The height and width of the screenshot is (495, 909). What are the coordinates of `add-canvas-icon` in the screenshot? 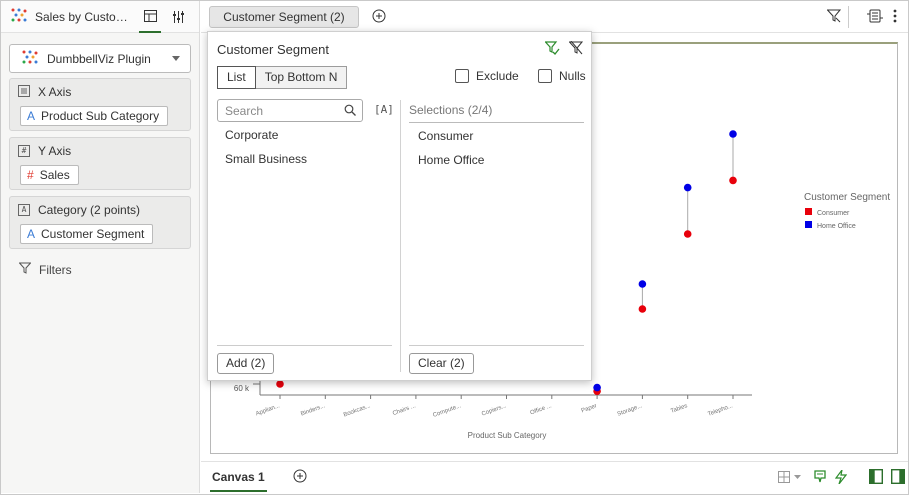 It's located at (300, 477).